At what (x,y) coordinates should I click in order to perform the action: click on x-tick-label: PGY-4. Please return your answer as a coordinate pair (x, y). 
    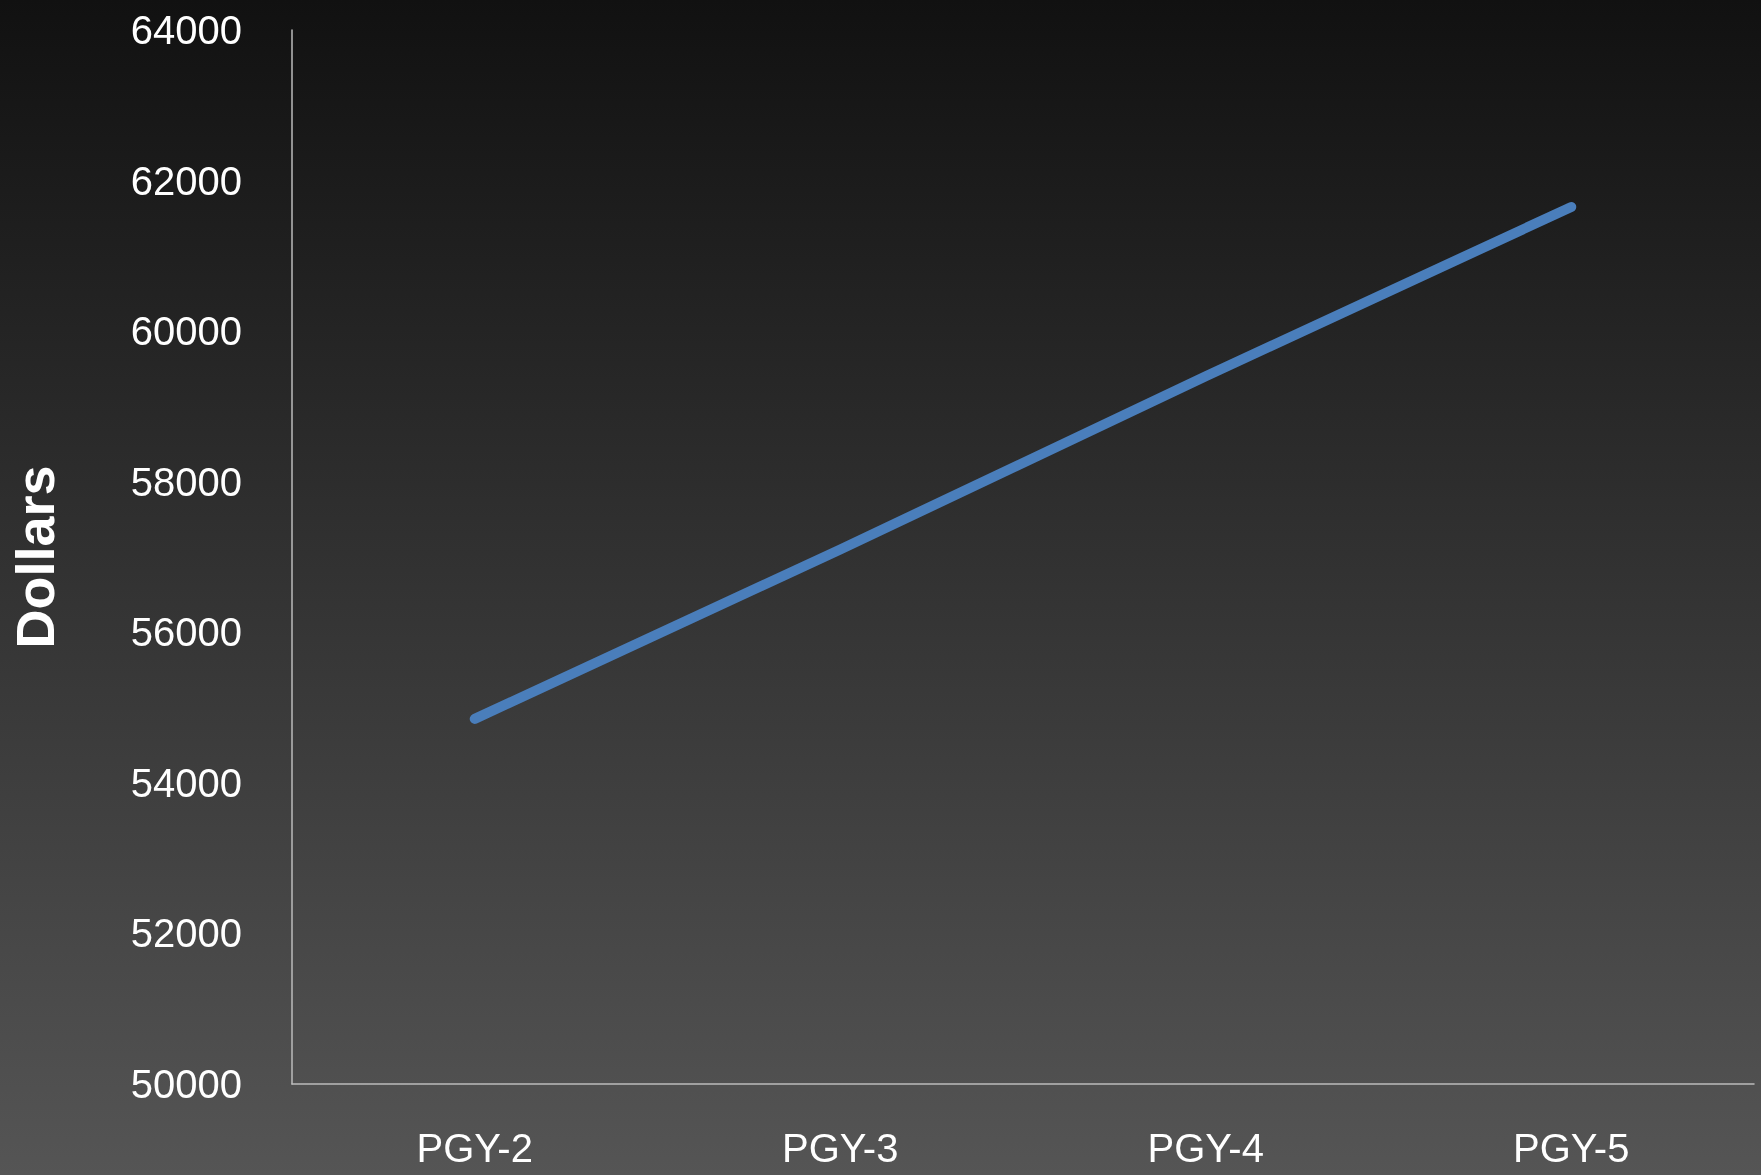
    Looking at the image, I should click on (1205, 1148).